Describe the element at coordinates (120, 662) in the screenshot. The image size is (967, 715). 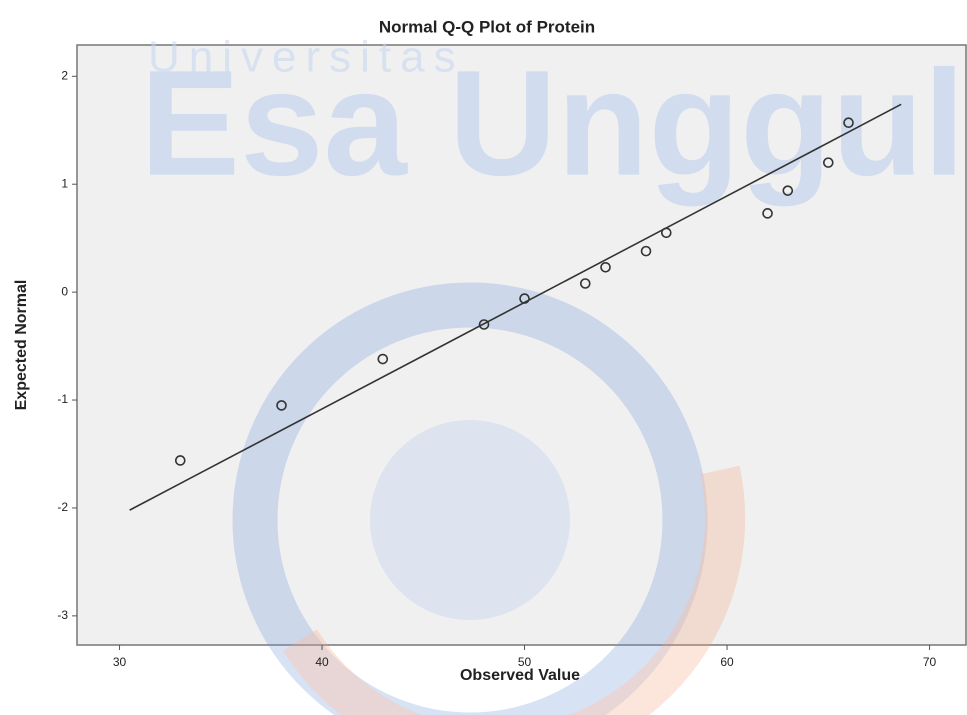
I see `x-tick-label: 30` at that location.